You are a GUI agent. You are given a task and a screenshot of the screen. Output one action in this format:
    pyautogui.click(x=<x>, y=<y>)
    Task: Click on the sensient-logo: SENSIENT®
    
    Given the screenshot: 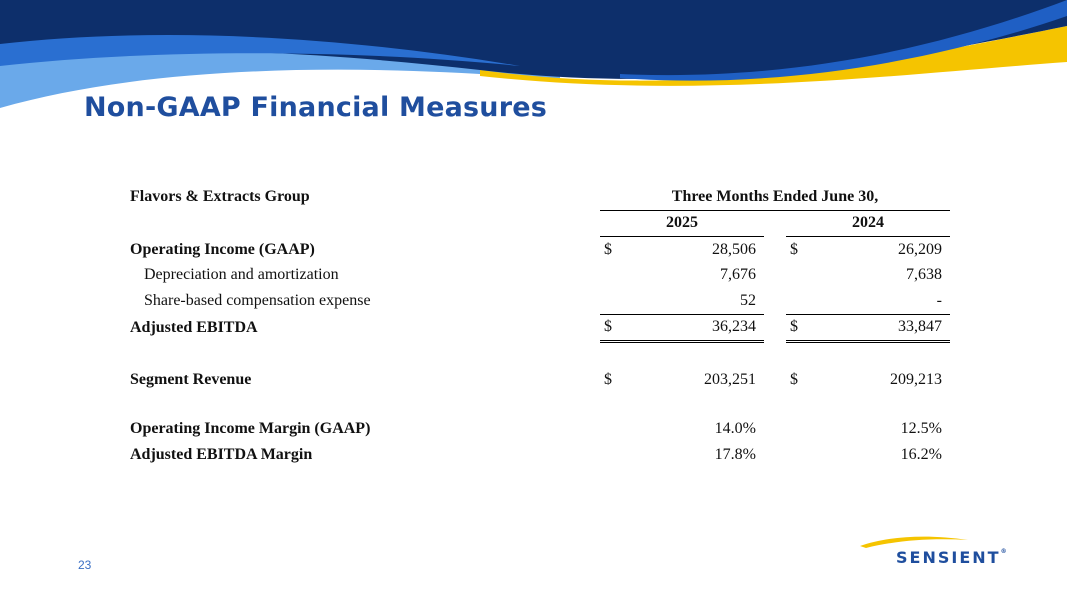 What is the action you would take?
    pyautogui.click(x=951, y=557)
    